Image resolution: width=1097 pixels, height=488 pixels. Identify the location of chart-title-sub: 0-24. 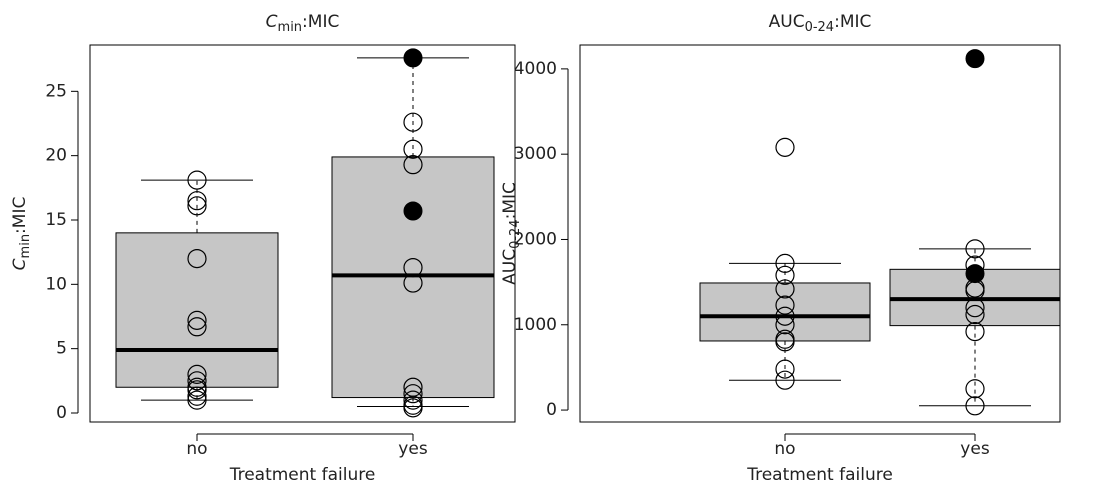
(820, 27).